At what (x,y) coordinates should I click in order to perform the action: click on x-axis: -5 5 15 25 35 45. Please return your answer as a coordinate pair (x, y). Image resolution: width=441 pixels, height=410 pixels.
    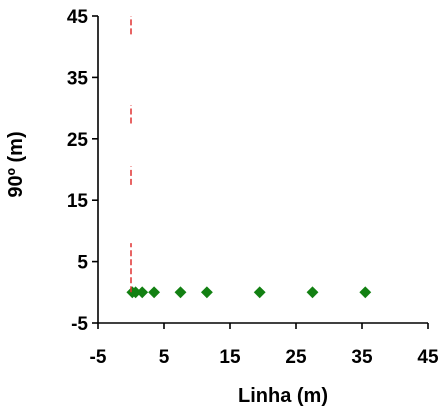
    Looking at the image, I should click on (264, 345).